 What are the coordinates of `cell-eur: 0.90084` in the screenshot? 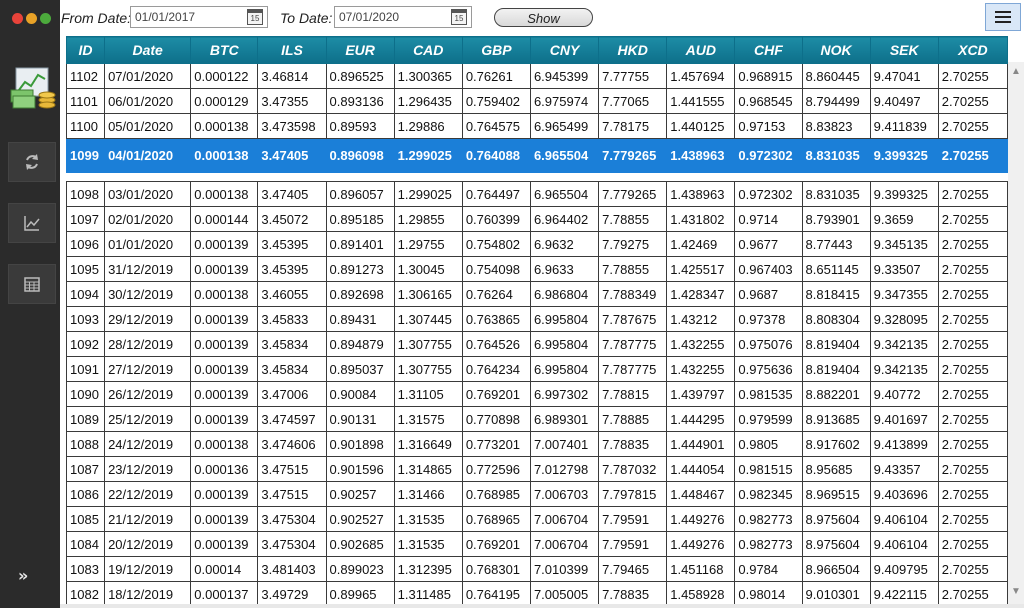 It's located at (360, 394).